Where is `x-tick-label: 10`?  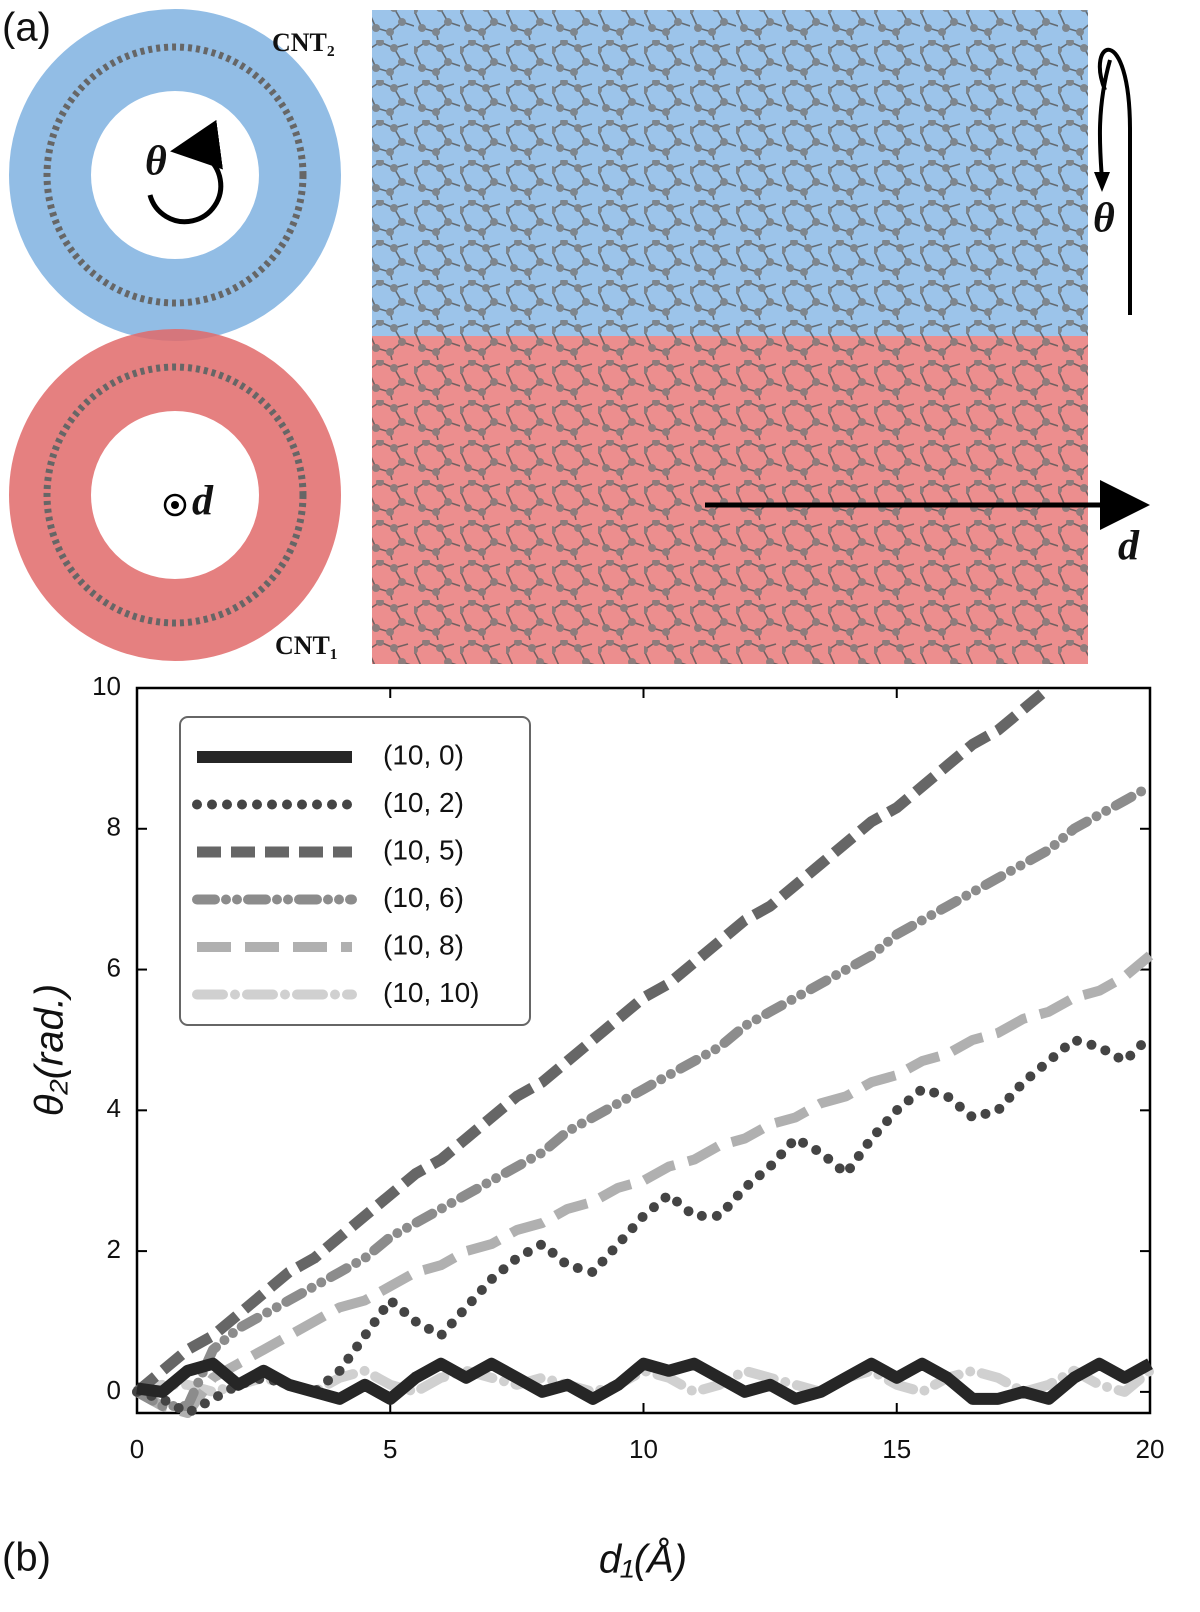 x-tick-label: 10 is located at coordinates (643, 1449).